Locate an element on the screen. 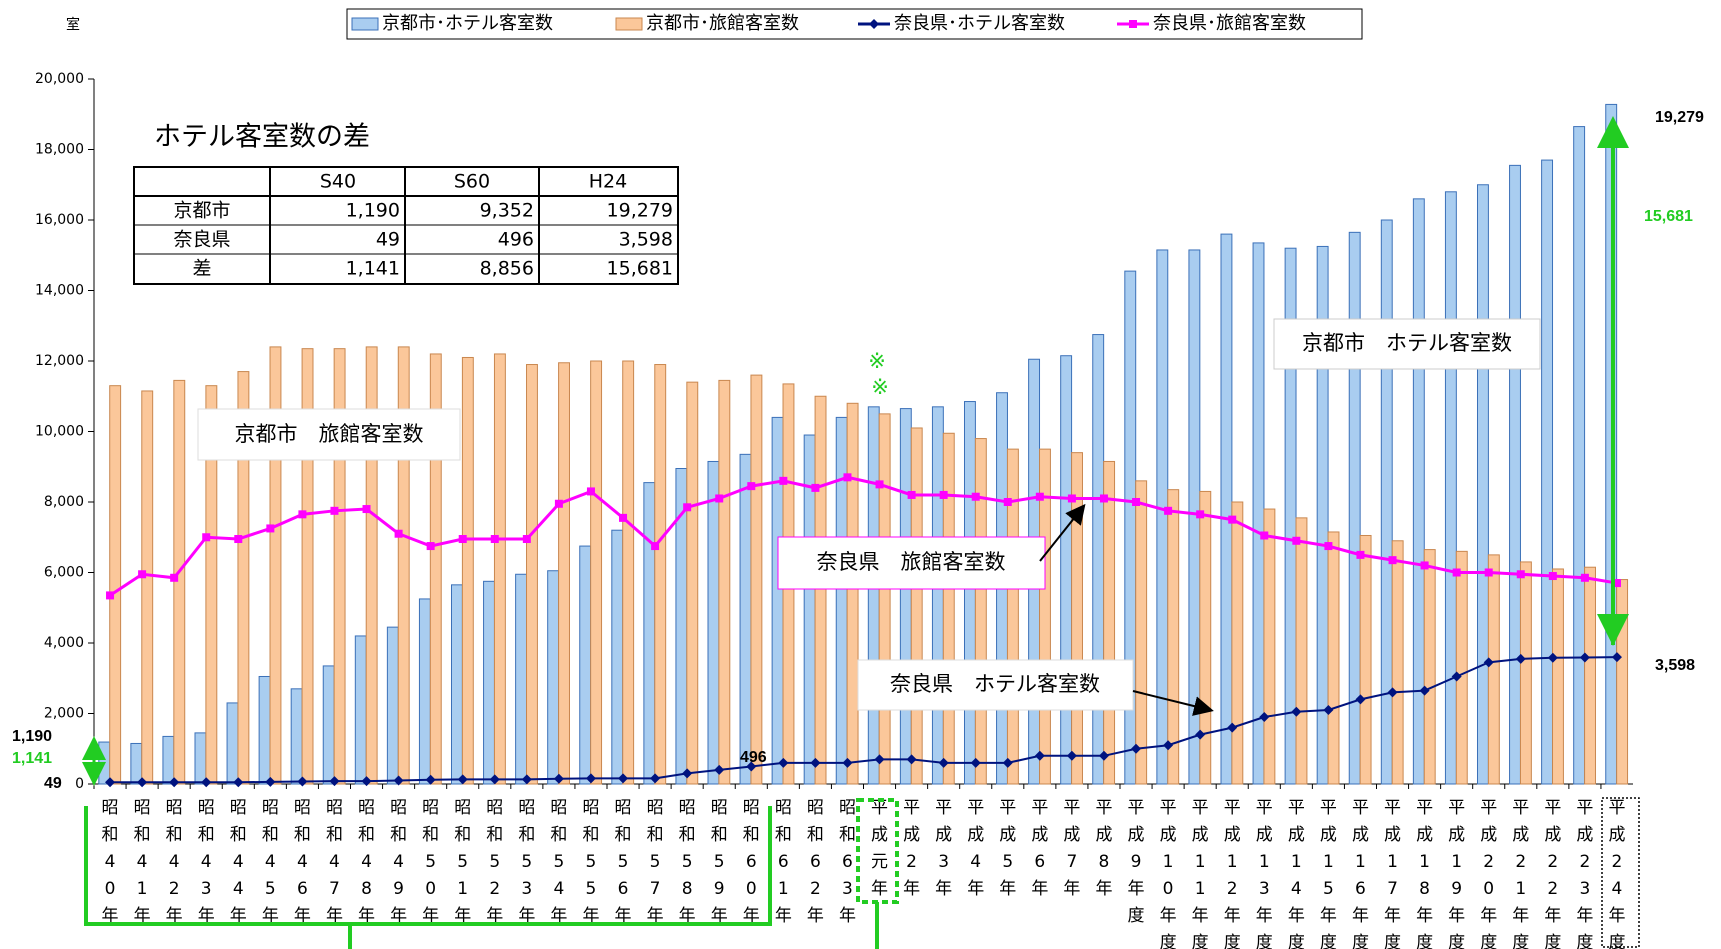 The height and width of the screenshot is (949, 1721). table-cell: 1,141 is located at coordinates (373, 269).